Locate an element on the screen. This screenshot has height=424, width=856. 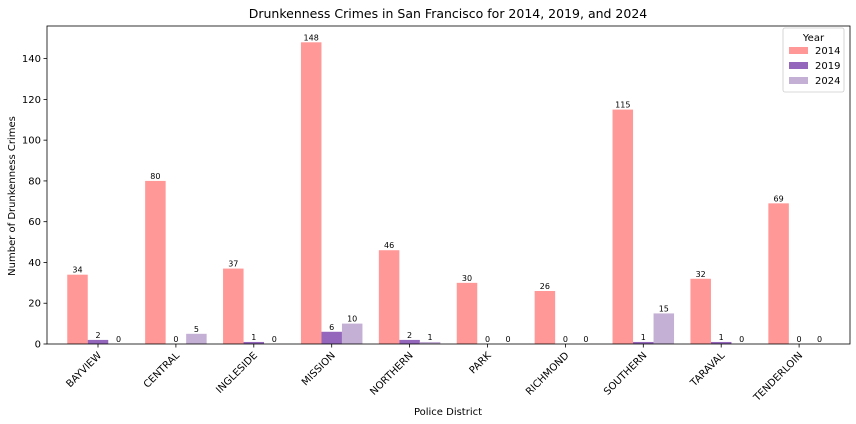
x-tick-label: TENDERLOIN is located at coordinates (778, 377).